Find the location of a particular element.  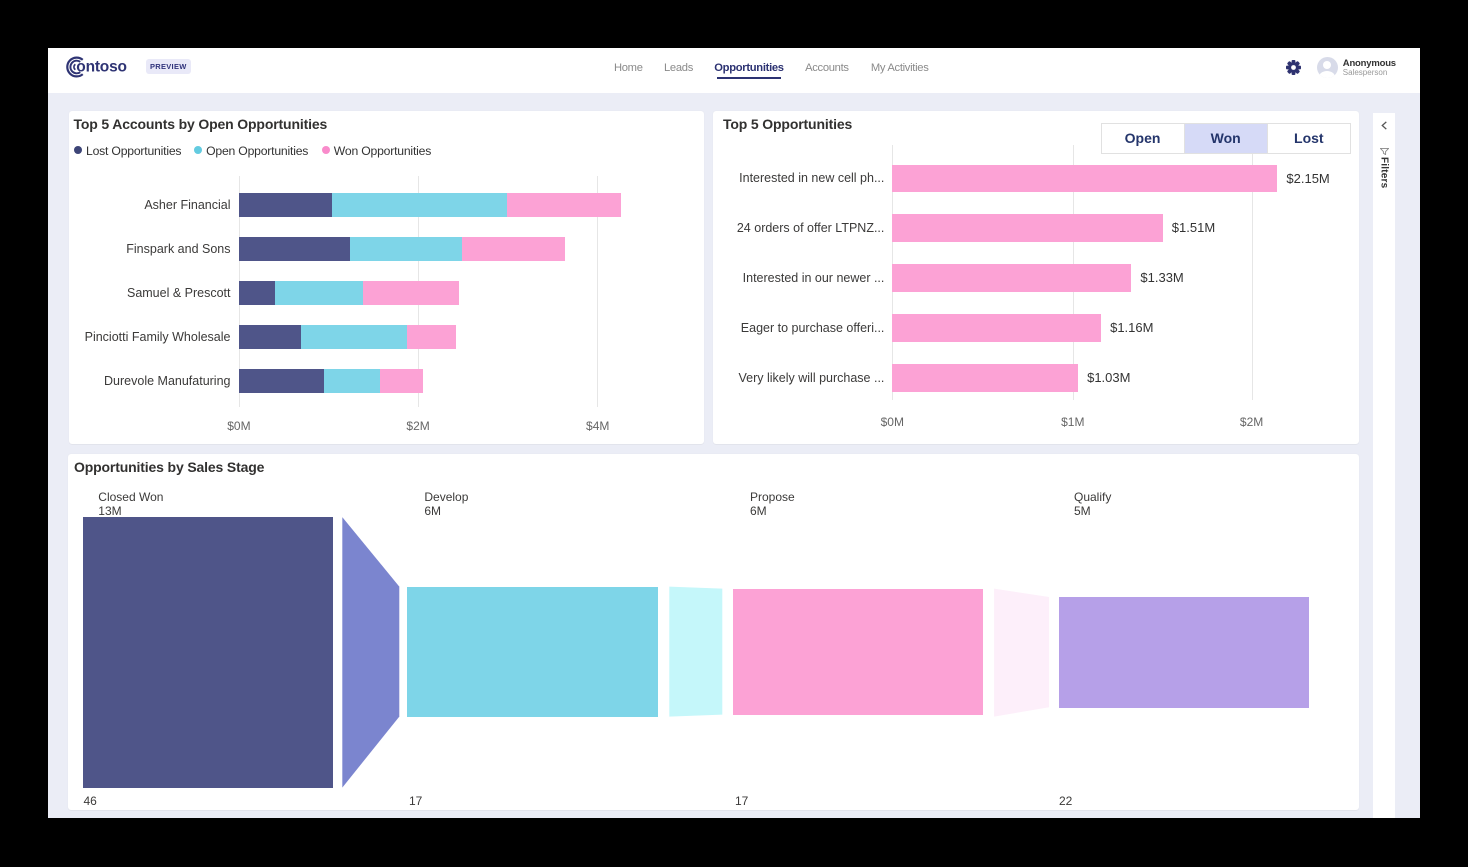

svg-text: ontoso is located at coordinates (101, 67).